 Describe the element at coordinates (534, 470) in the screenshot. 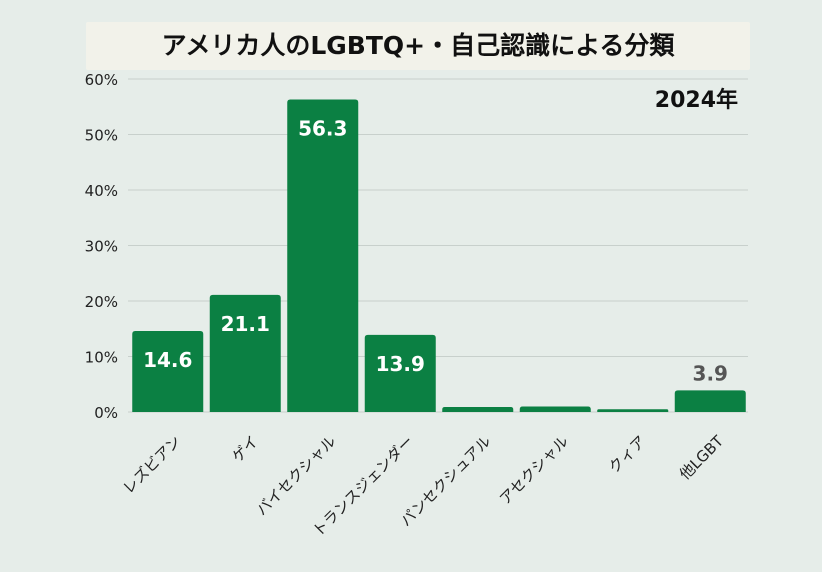

I see `x-category-label: アセクシャル` at that location.